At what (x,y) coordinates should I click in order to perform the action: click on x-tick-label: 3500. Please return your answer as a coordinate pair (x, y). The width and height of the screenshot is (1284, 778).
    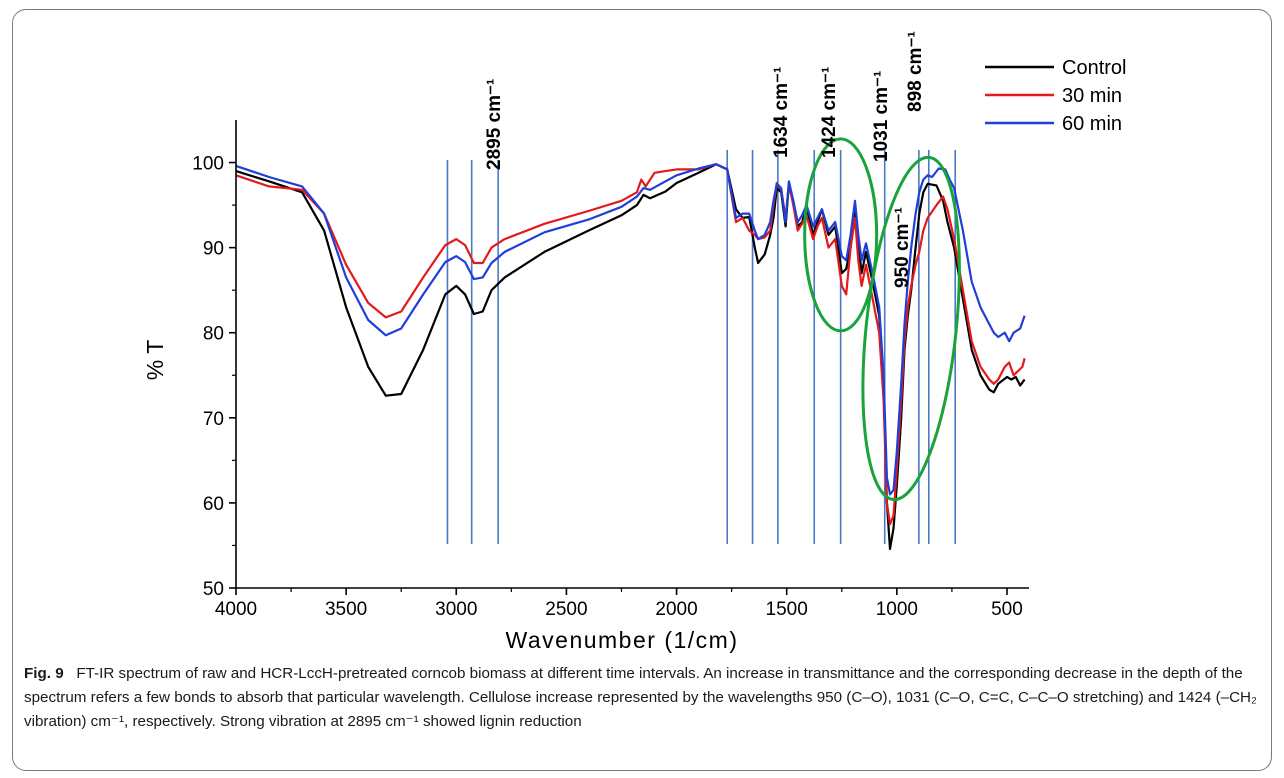
    Looking at the image, I should click on (346, 609).